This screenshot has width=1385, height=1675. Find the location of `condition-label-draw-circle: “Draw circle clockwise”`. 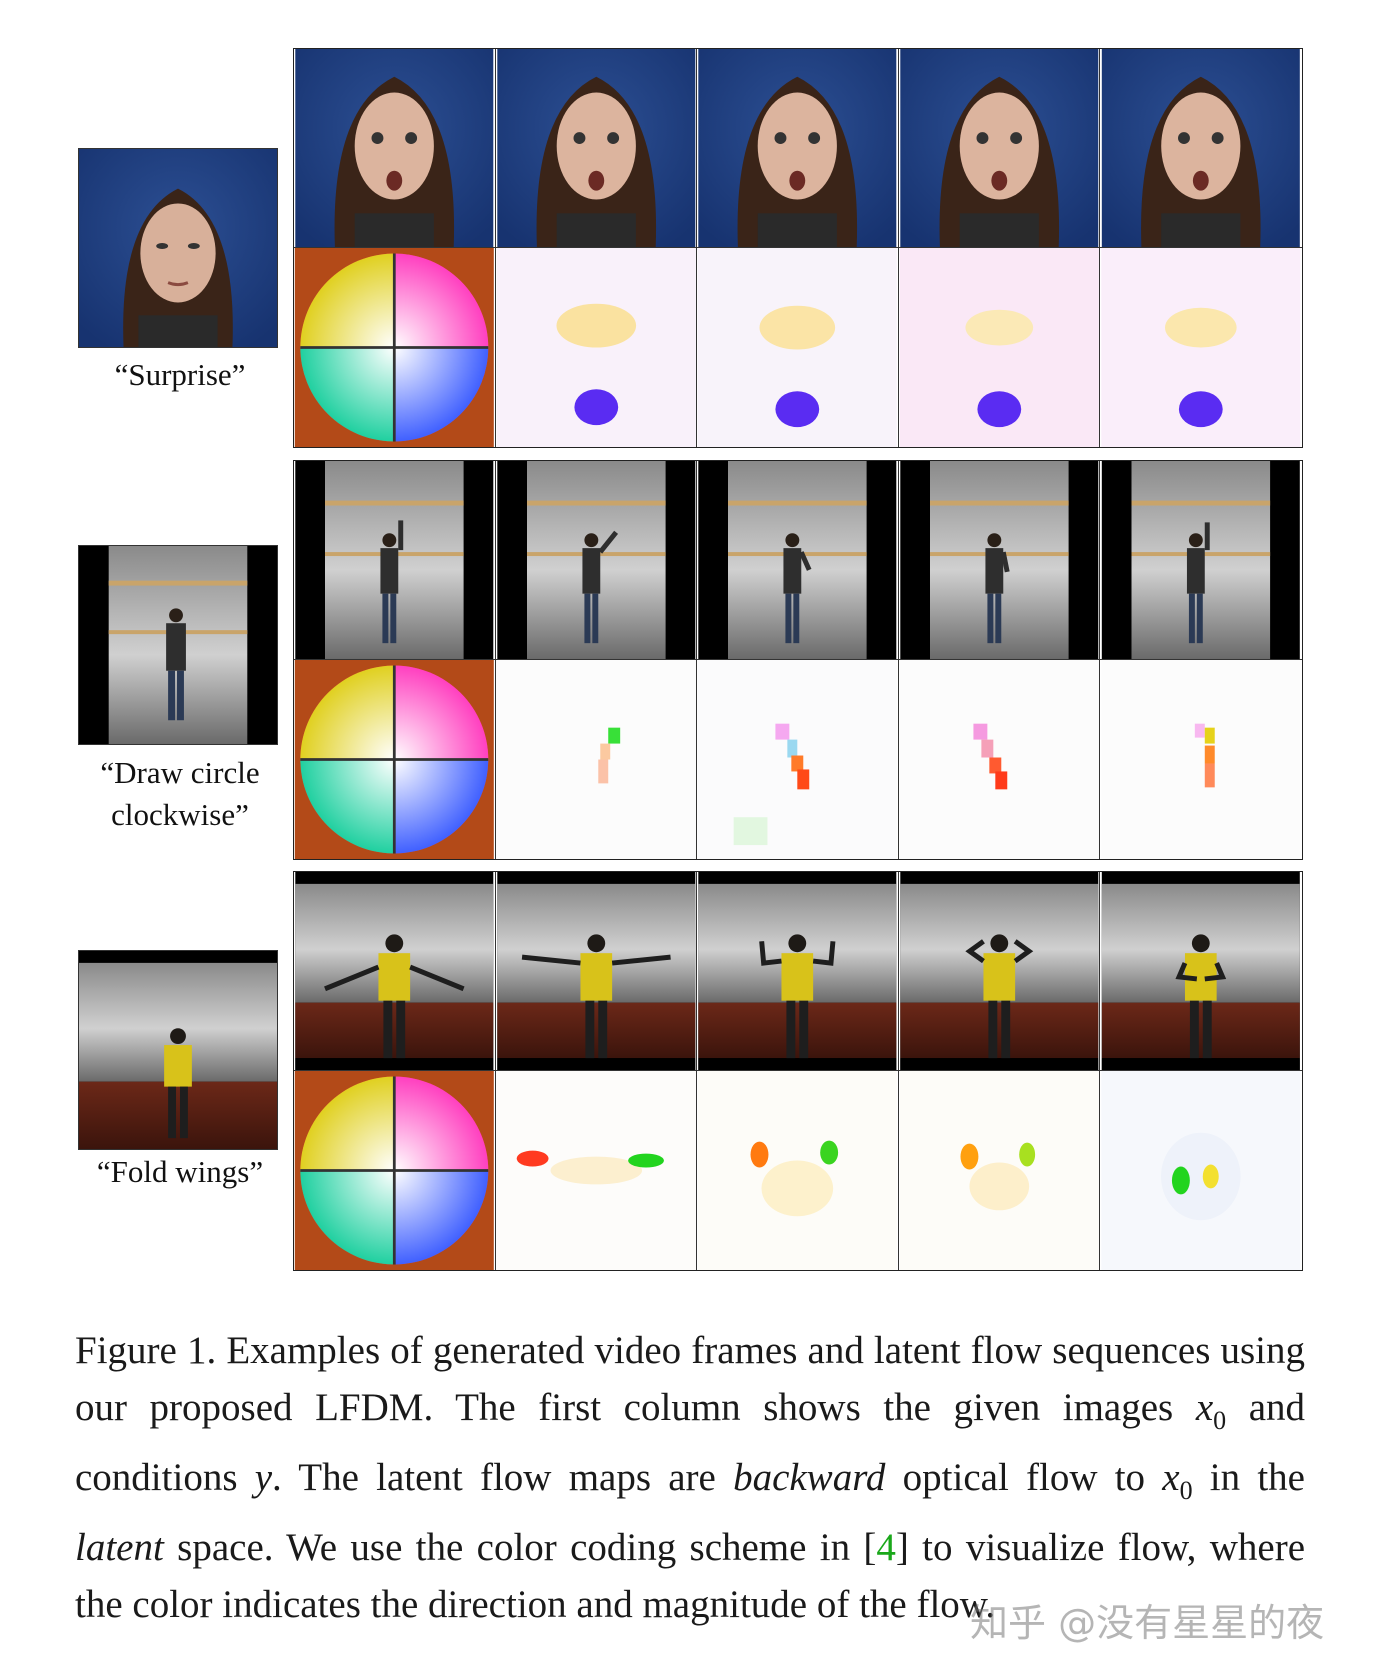

condition-label-draw-circle: “Draw circle clockwise” is located at coordinates (180, 794).